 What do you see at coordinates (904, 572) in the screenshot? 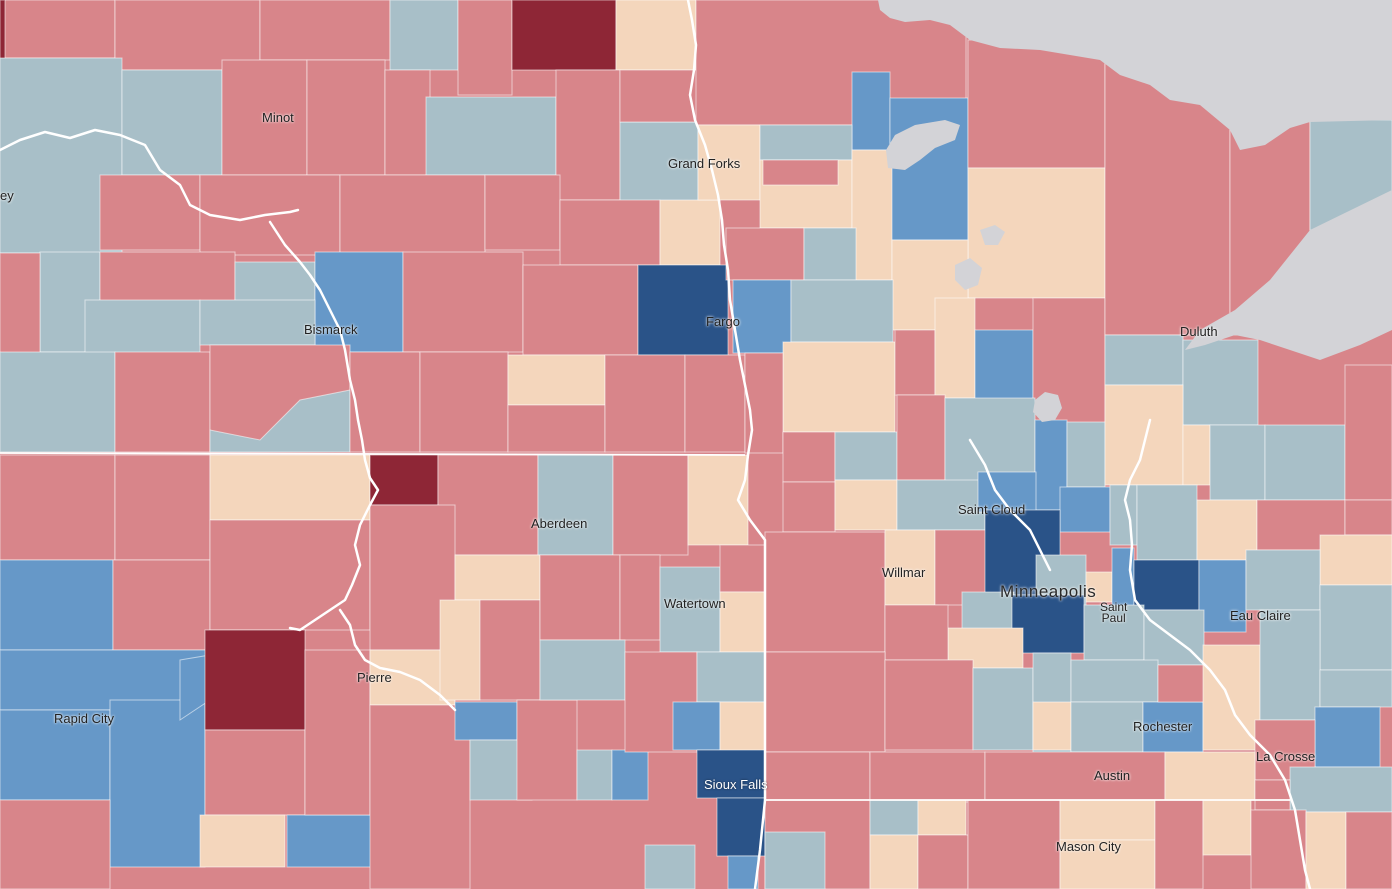
I see `city-label-willmar: Willmar` at bounding box center [904, 572].